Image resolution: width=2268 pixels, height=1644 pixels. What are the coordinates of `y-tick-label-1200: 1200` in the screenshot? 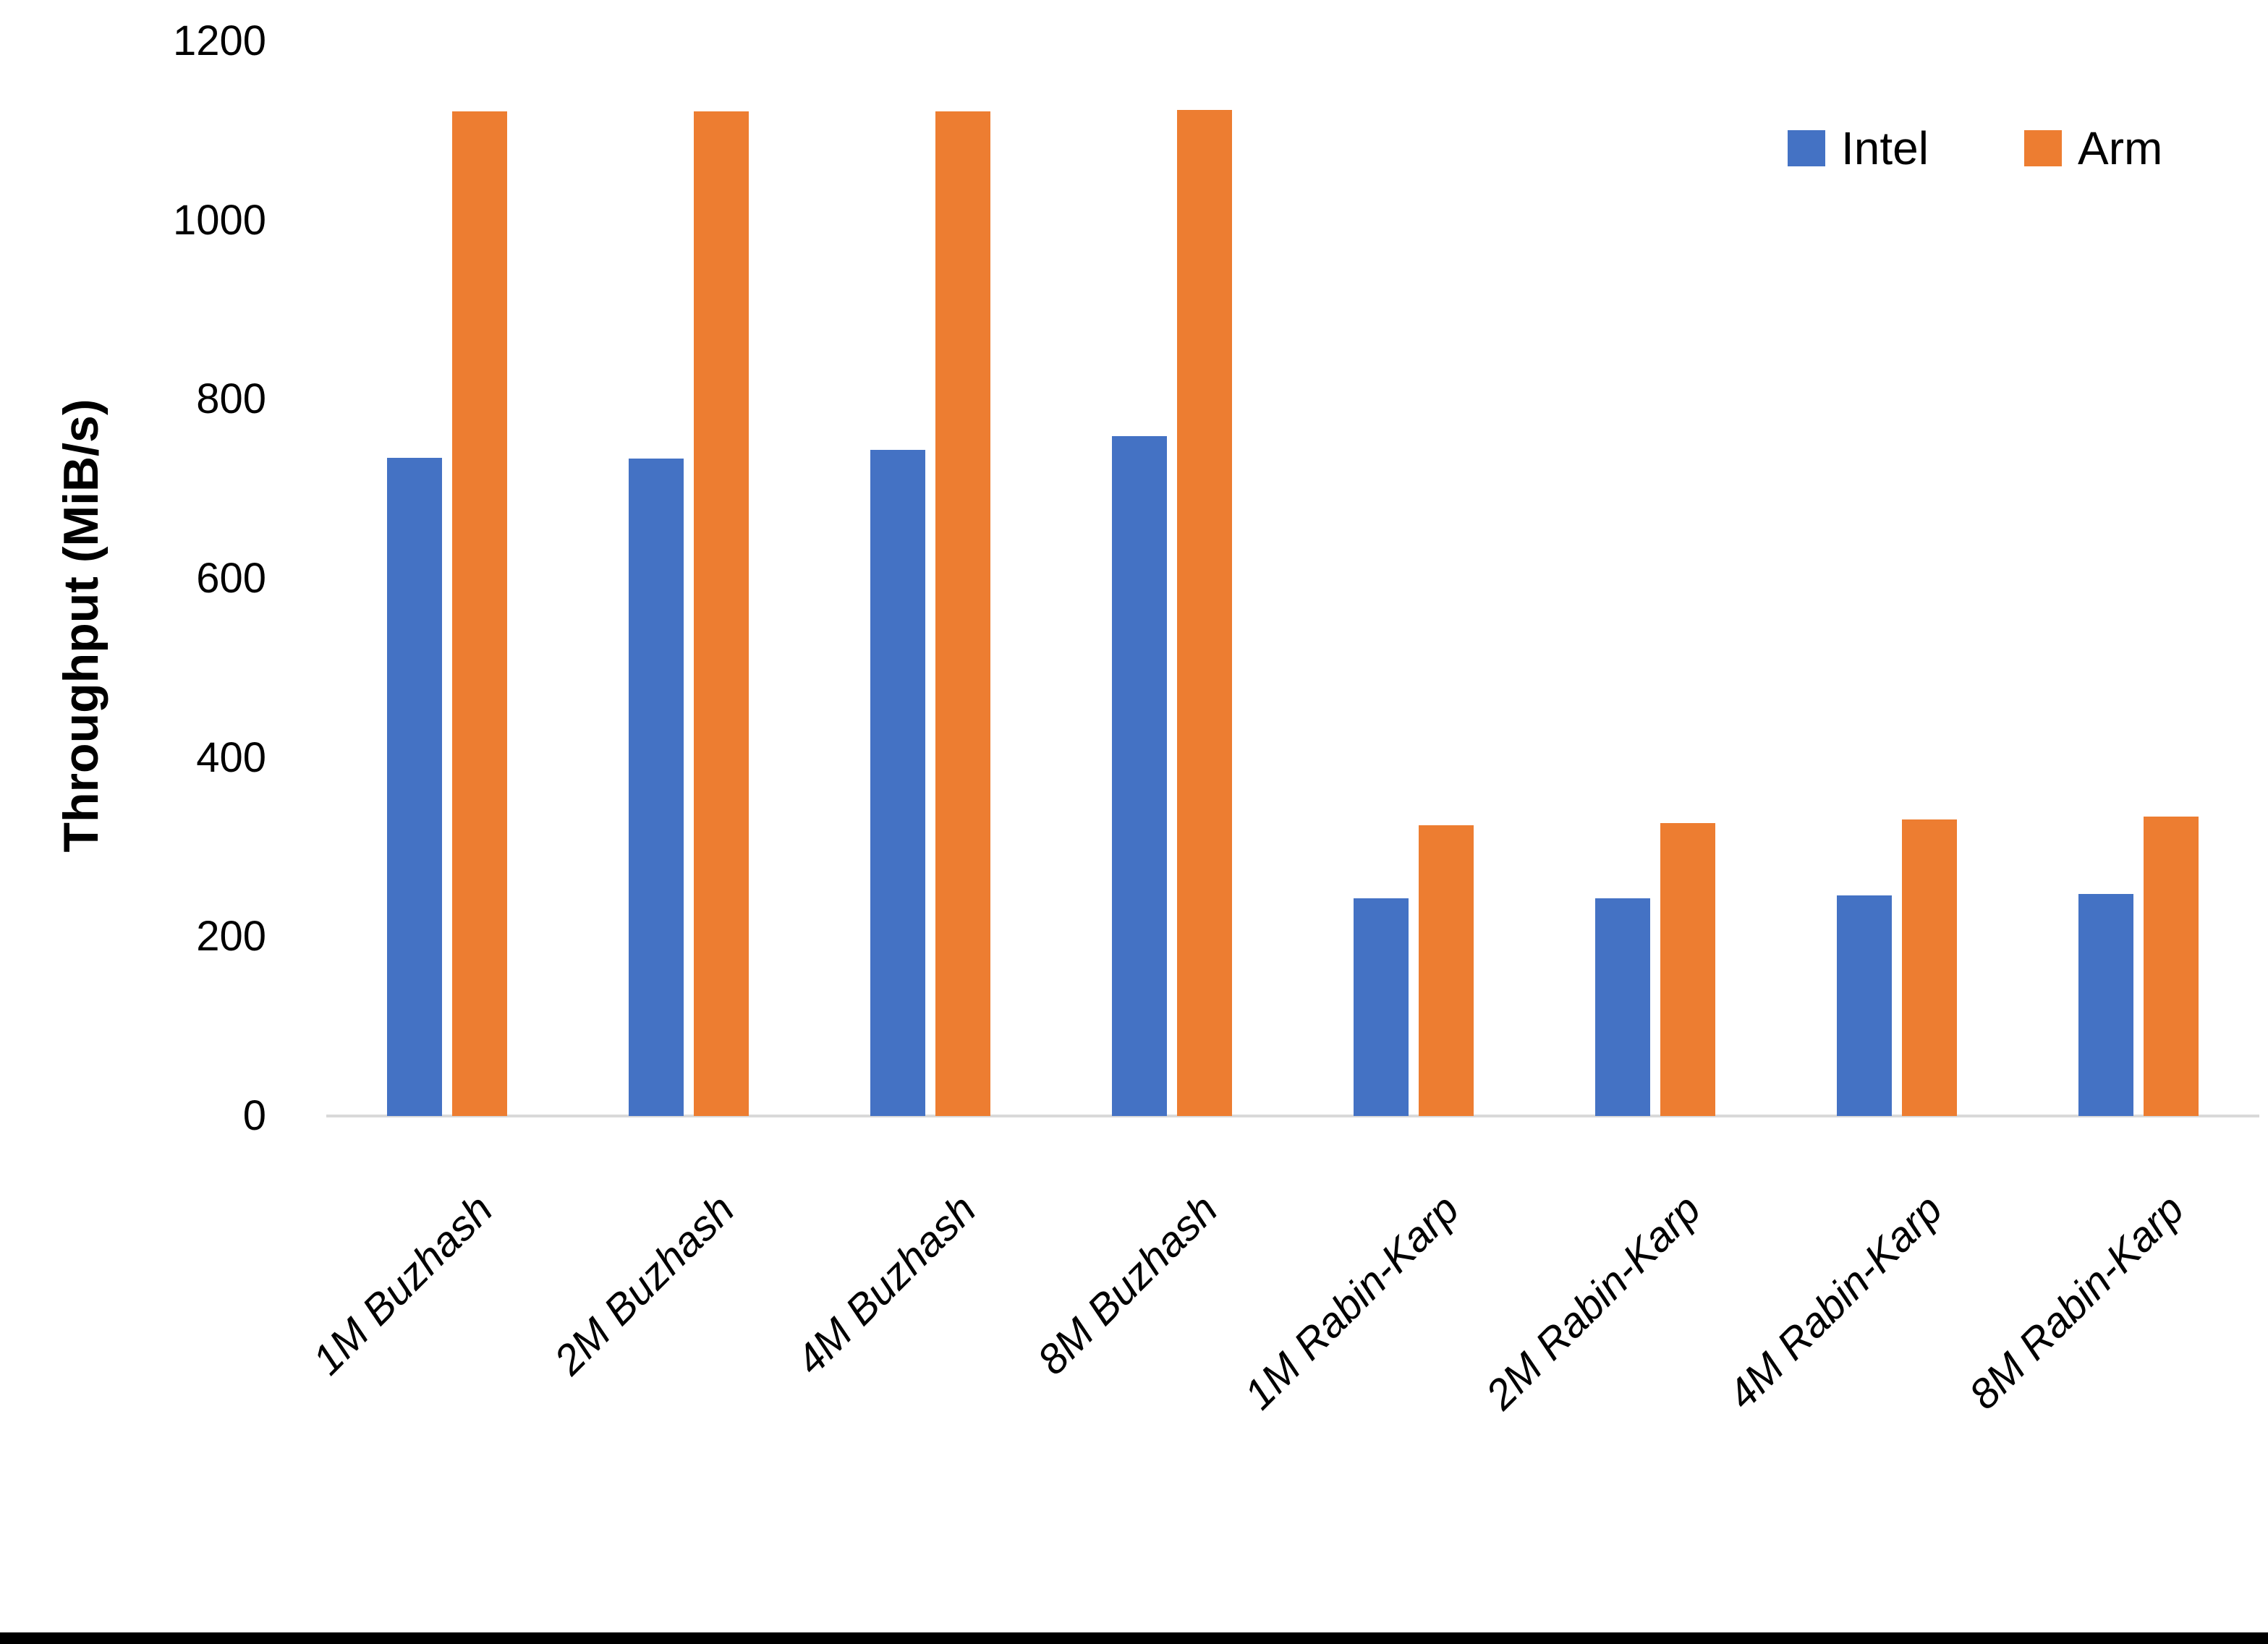 It's located at (219, 40).